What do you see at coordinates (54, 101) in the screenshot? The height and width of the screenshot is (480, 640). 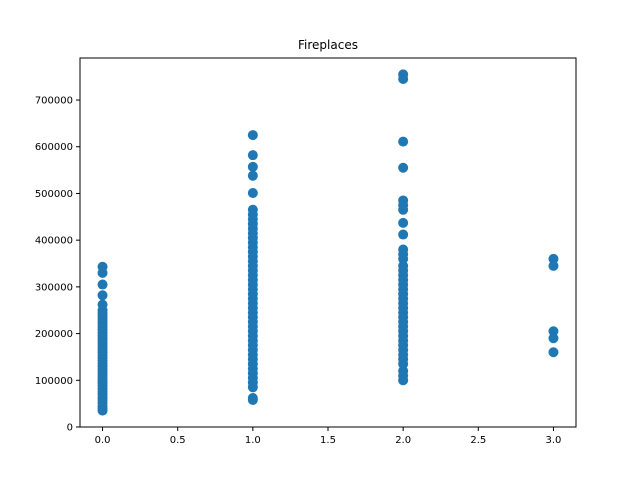 I see `y-tick-label: 700000` at bounding box center [54, 101].